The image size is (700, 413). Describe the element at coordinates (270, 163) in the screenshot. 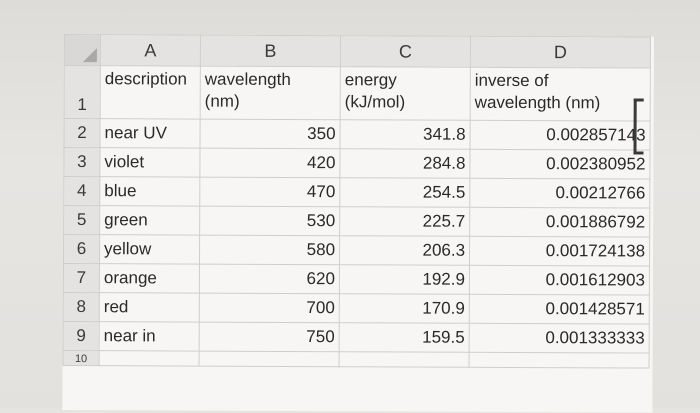

I see `cell-wavelength: 420` at that location.